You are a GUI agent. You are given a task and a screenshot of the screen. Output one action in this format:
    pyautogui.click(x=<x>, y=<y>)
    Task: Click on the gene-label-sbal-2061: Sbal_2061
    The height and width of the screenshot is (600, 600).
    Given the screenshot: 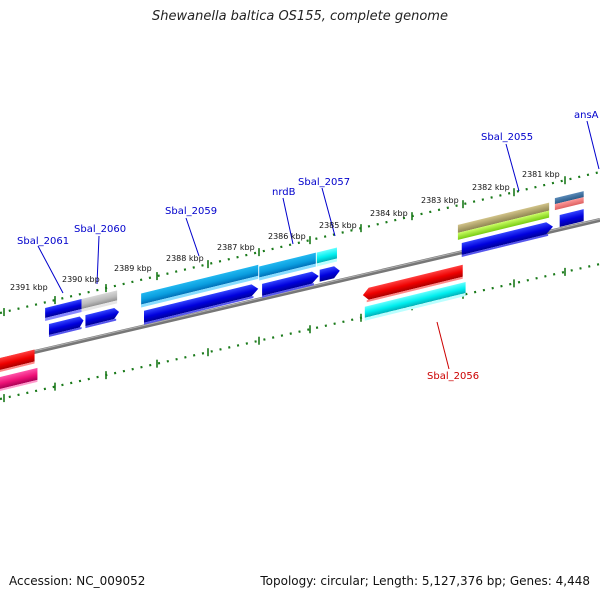 What is the action you would take?
    pyautogui.click(x=43, y=241)
    